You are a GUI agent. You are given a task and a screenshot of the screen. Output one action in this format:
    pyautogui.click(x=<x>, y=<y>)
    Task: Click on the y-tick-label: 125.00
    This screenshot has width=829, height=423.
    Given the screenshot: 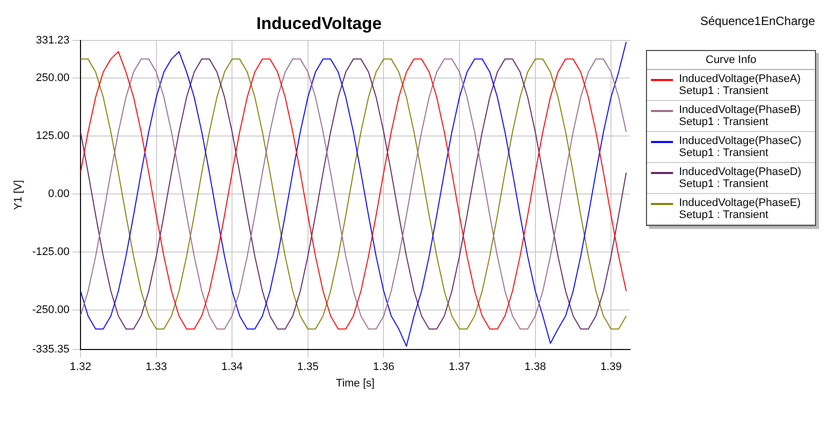 What is the action you would take?
    pyautogui.click(x=53, y=136)
    